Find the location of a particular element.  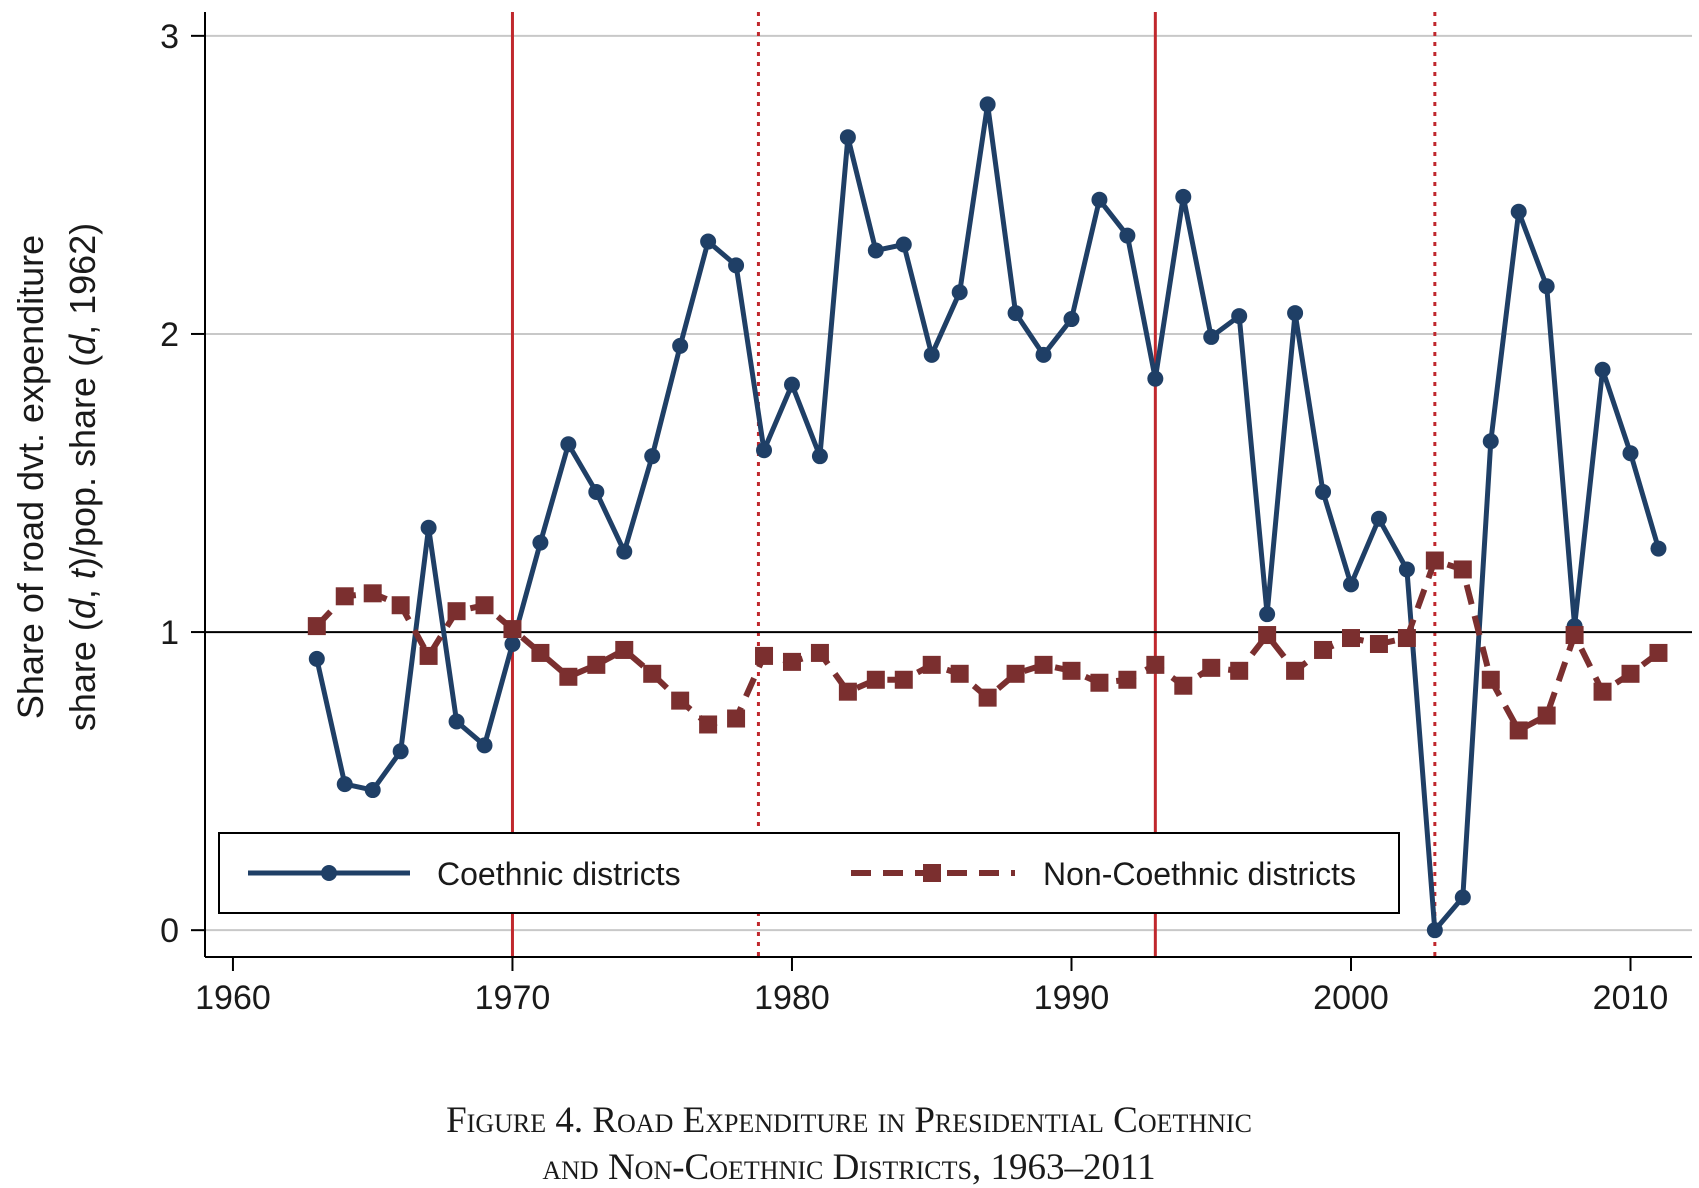

x-tick-label: 1960 is located at coordinates (233, 998).